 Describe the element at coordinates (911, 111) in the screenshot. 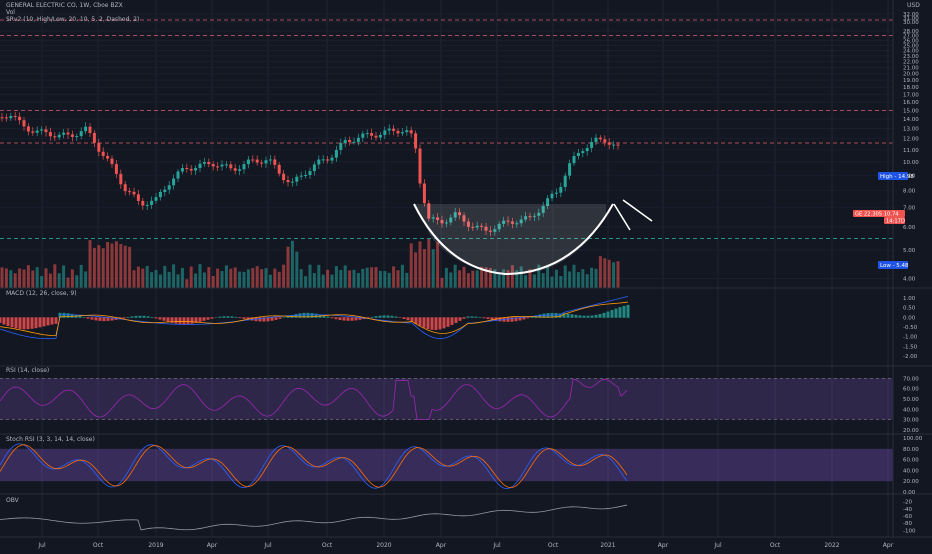

I see `price-tick-label: 15.00` at that location.